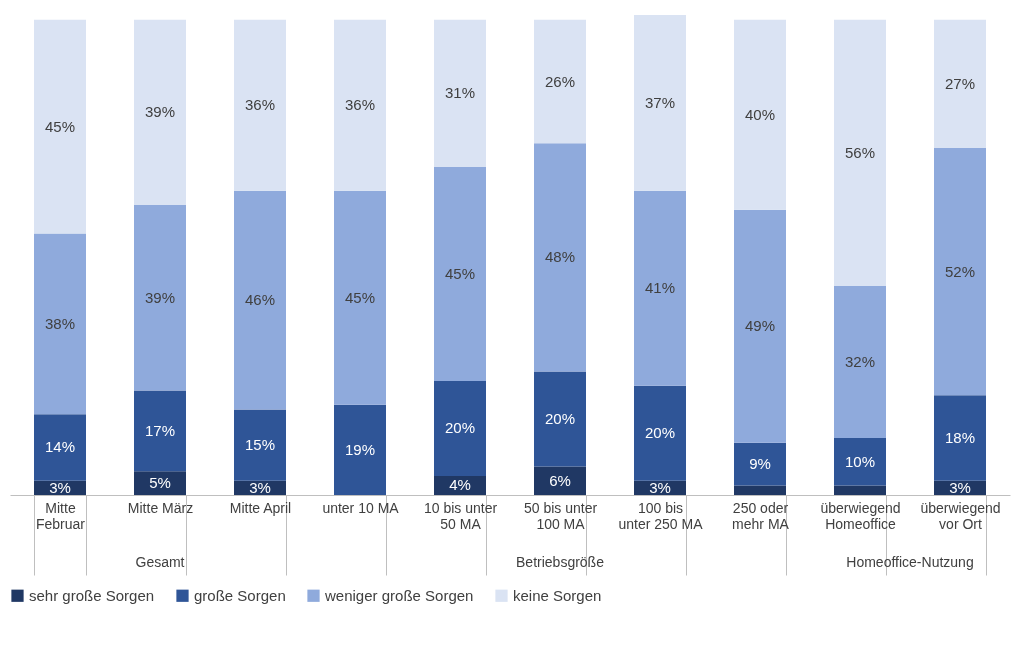 The width and height of the screenshot is (1023, 670). What do you see at coordinates (240, 595) in the screenshot?
I see `legend-label: große Sorgen` at bounding box center [240, 595].